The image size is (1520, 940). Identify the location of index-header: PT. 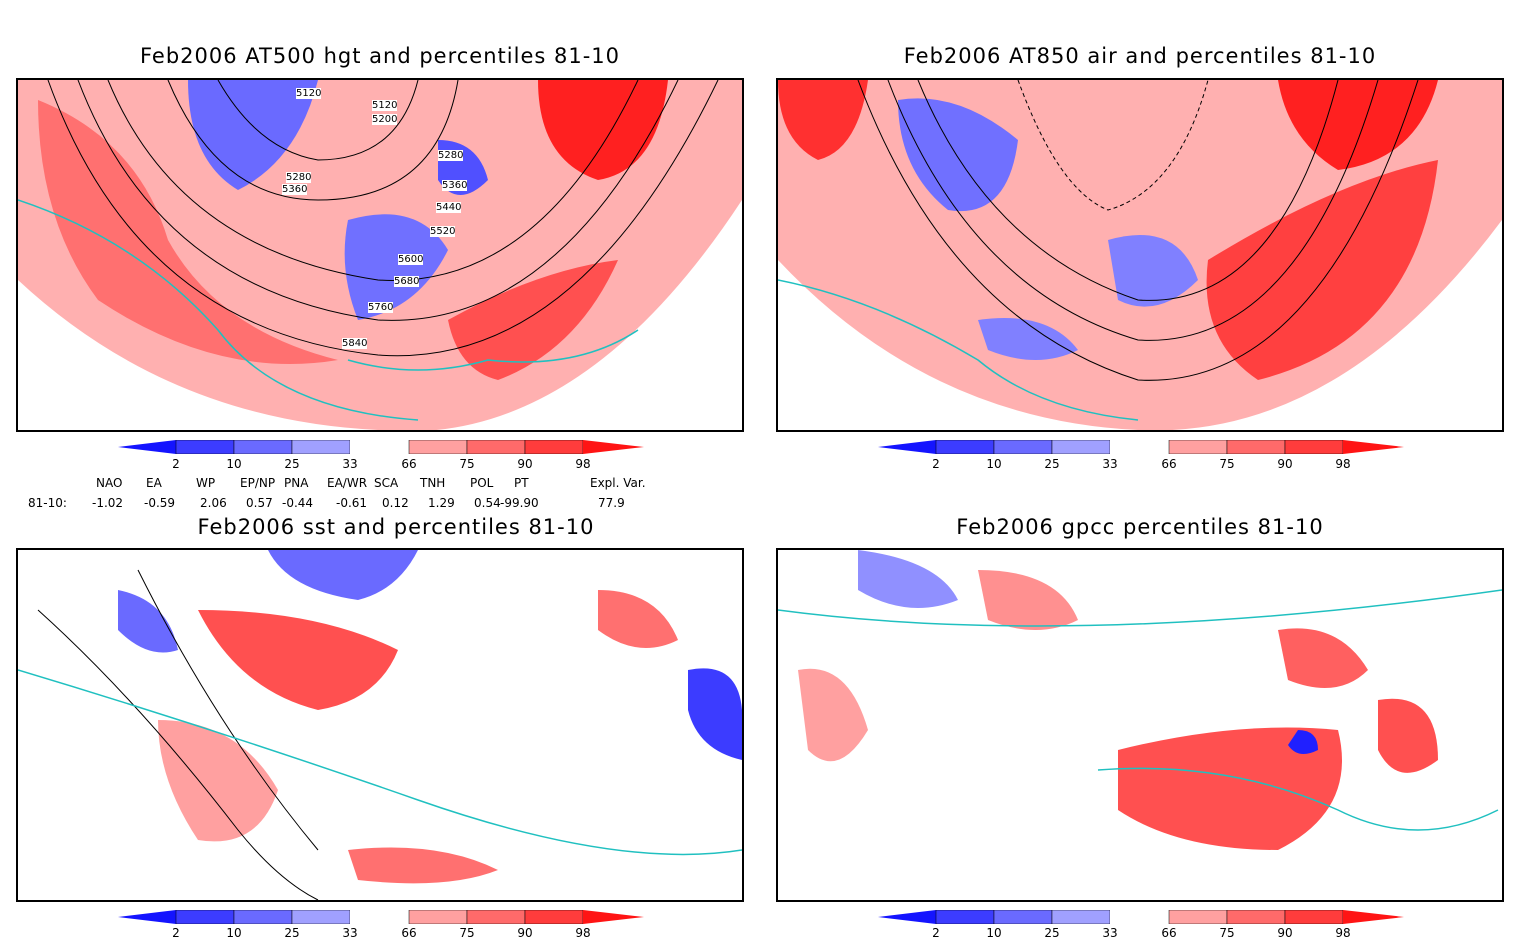
(521, 483).